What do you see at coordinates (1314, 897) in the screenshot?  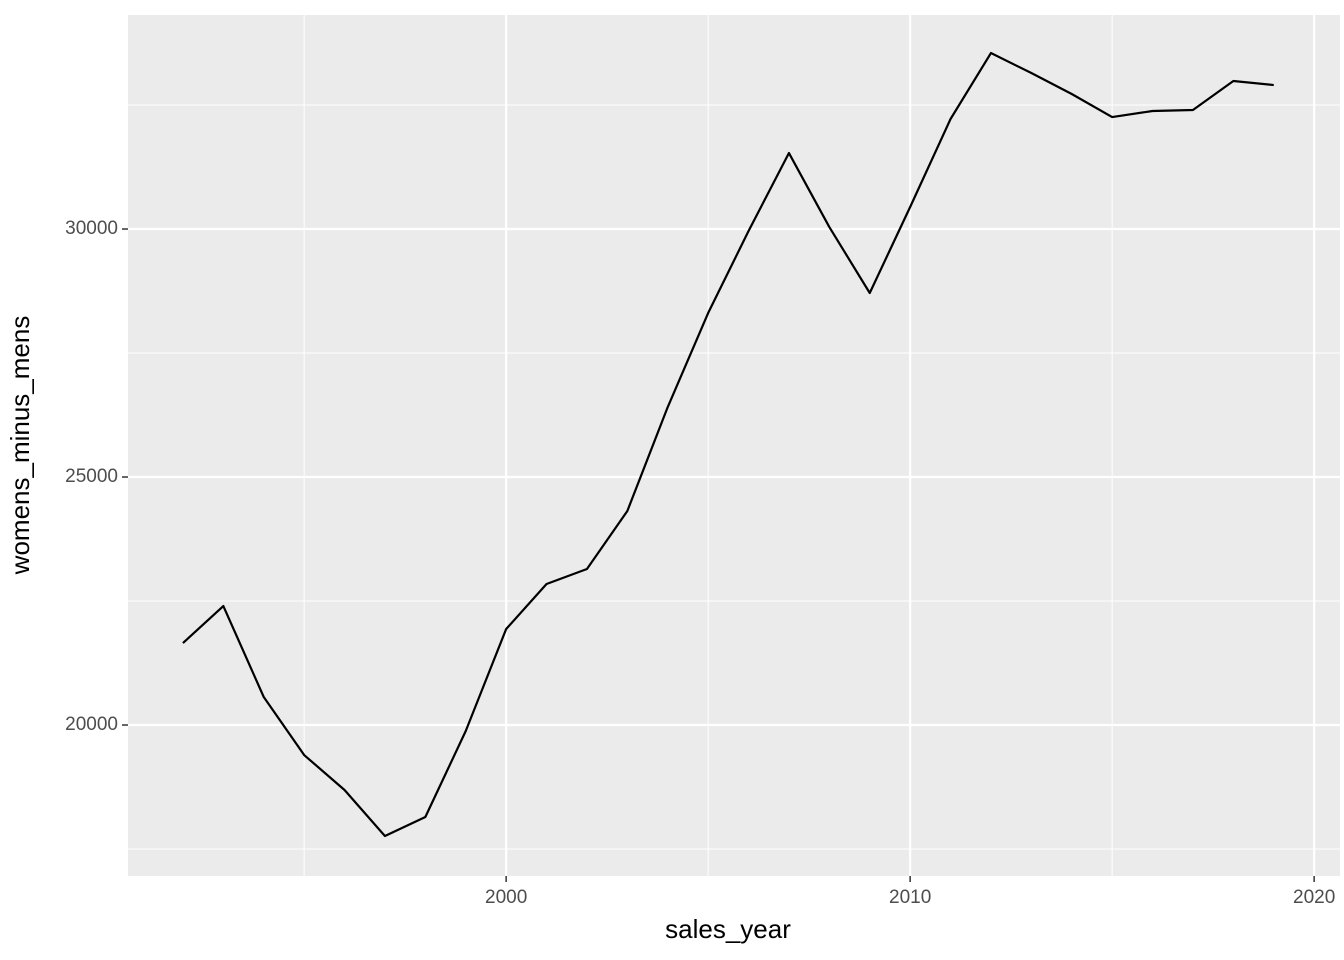 I see `x-tick-label: 2020` at bounding box center [1314, 897].